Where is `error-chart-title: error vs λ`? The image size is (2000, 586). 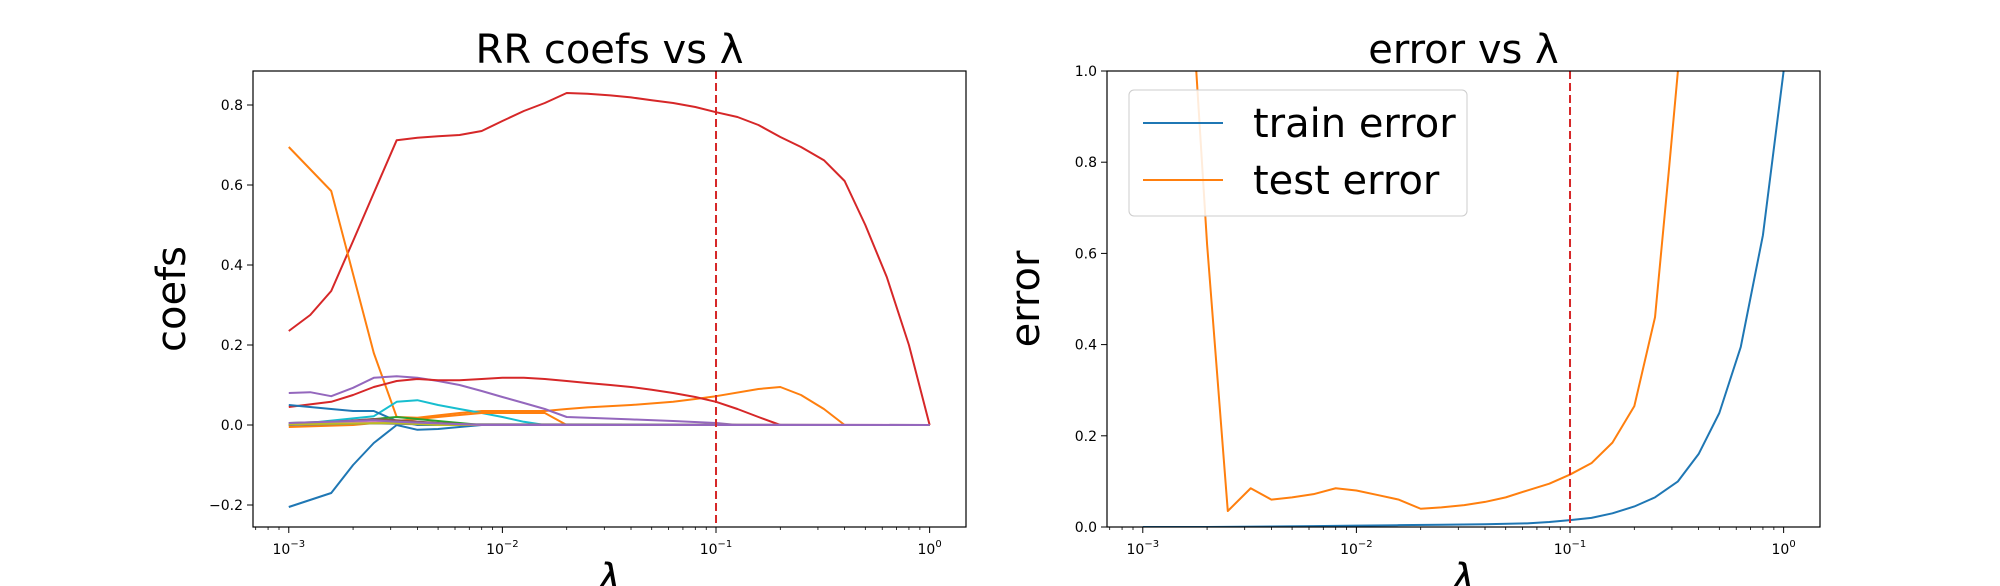 error-chart-title: error vs λ is located at coordinates (1463, 50).